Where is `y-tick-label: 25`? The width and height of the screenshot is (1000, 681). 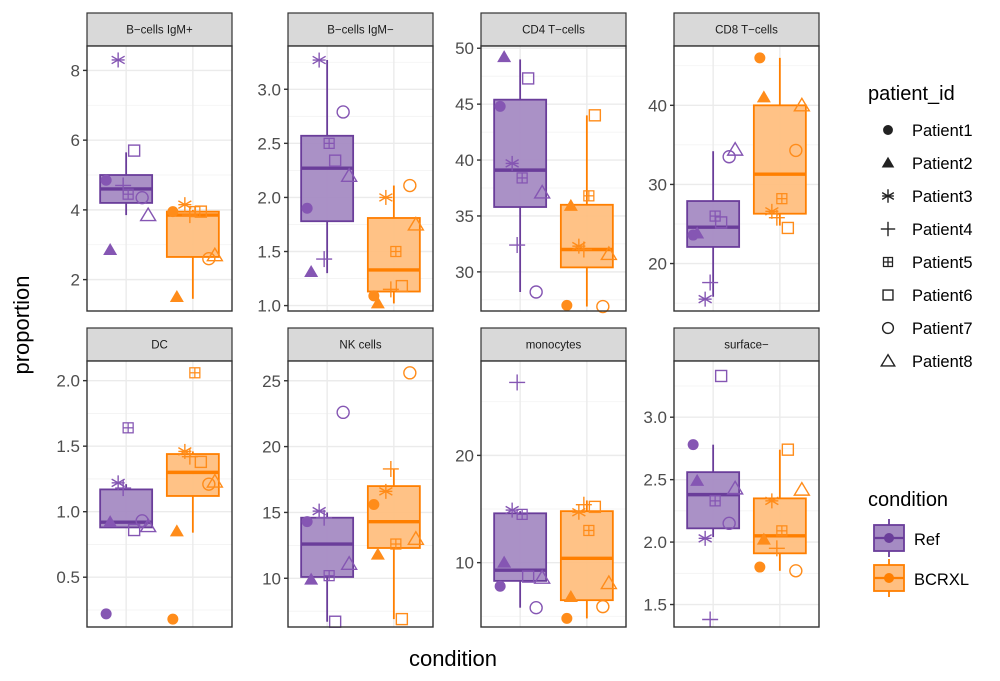
y-tick-label: 25 is located at coordinates (271, 381).